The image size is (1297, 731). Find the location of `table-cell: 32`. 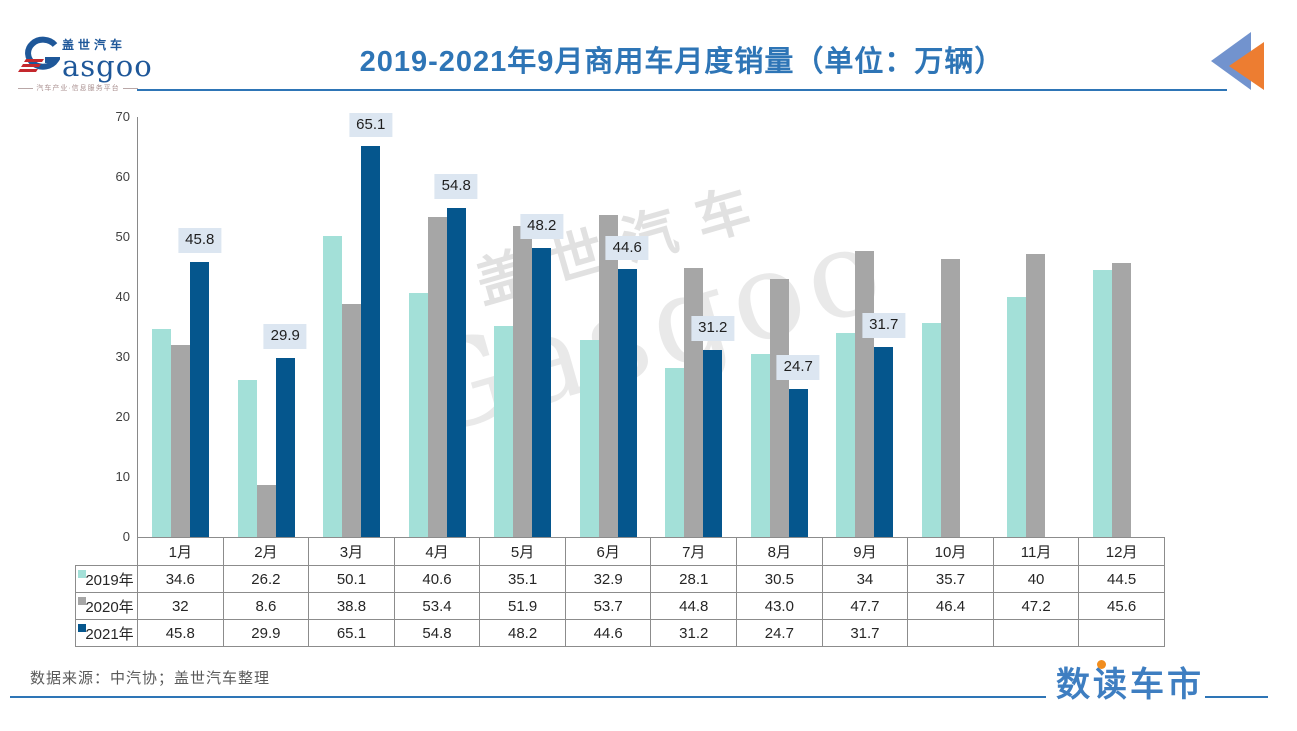

table-cell: 32 is located at coordinates (180, 606).